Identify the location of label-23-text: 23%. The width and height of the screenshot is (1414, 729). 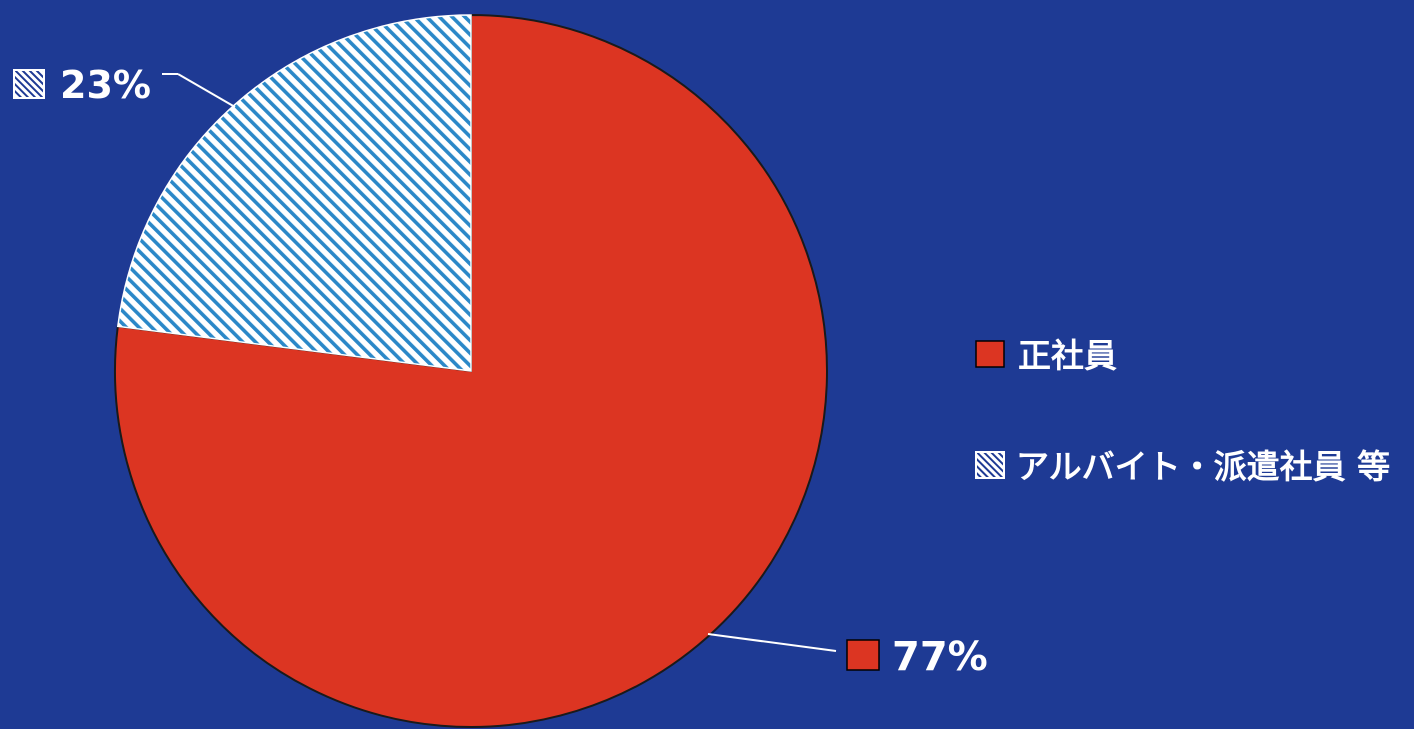
(105, 85).